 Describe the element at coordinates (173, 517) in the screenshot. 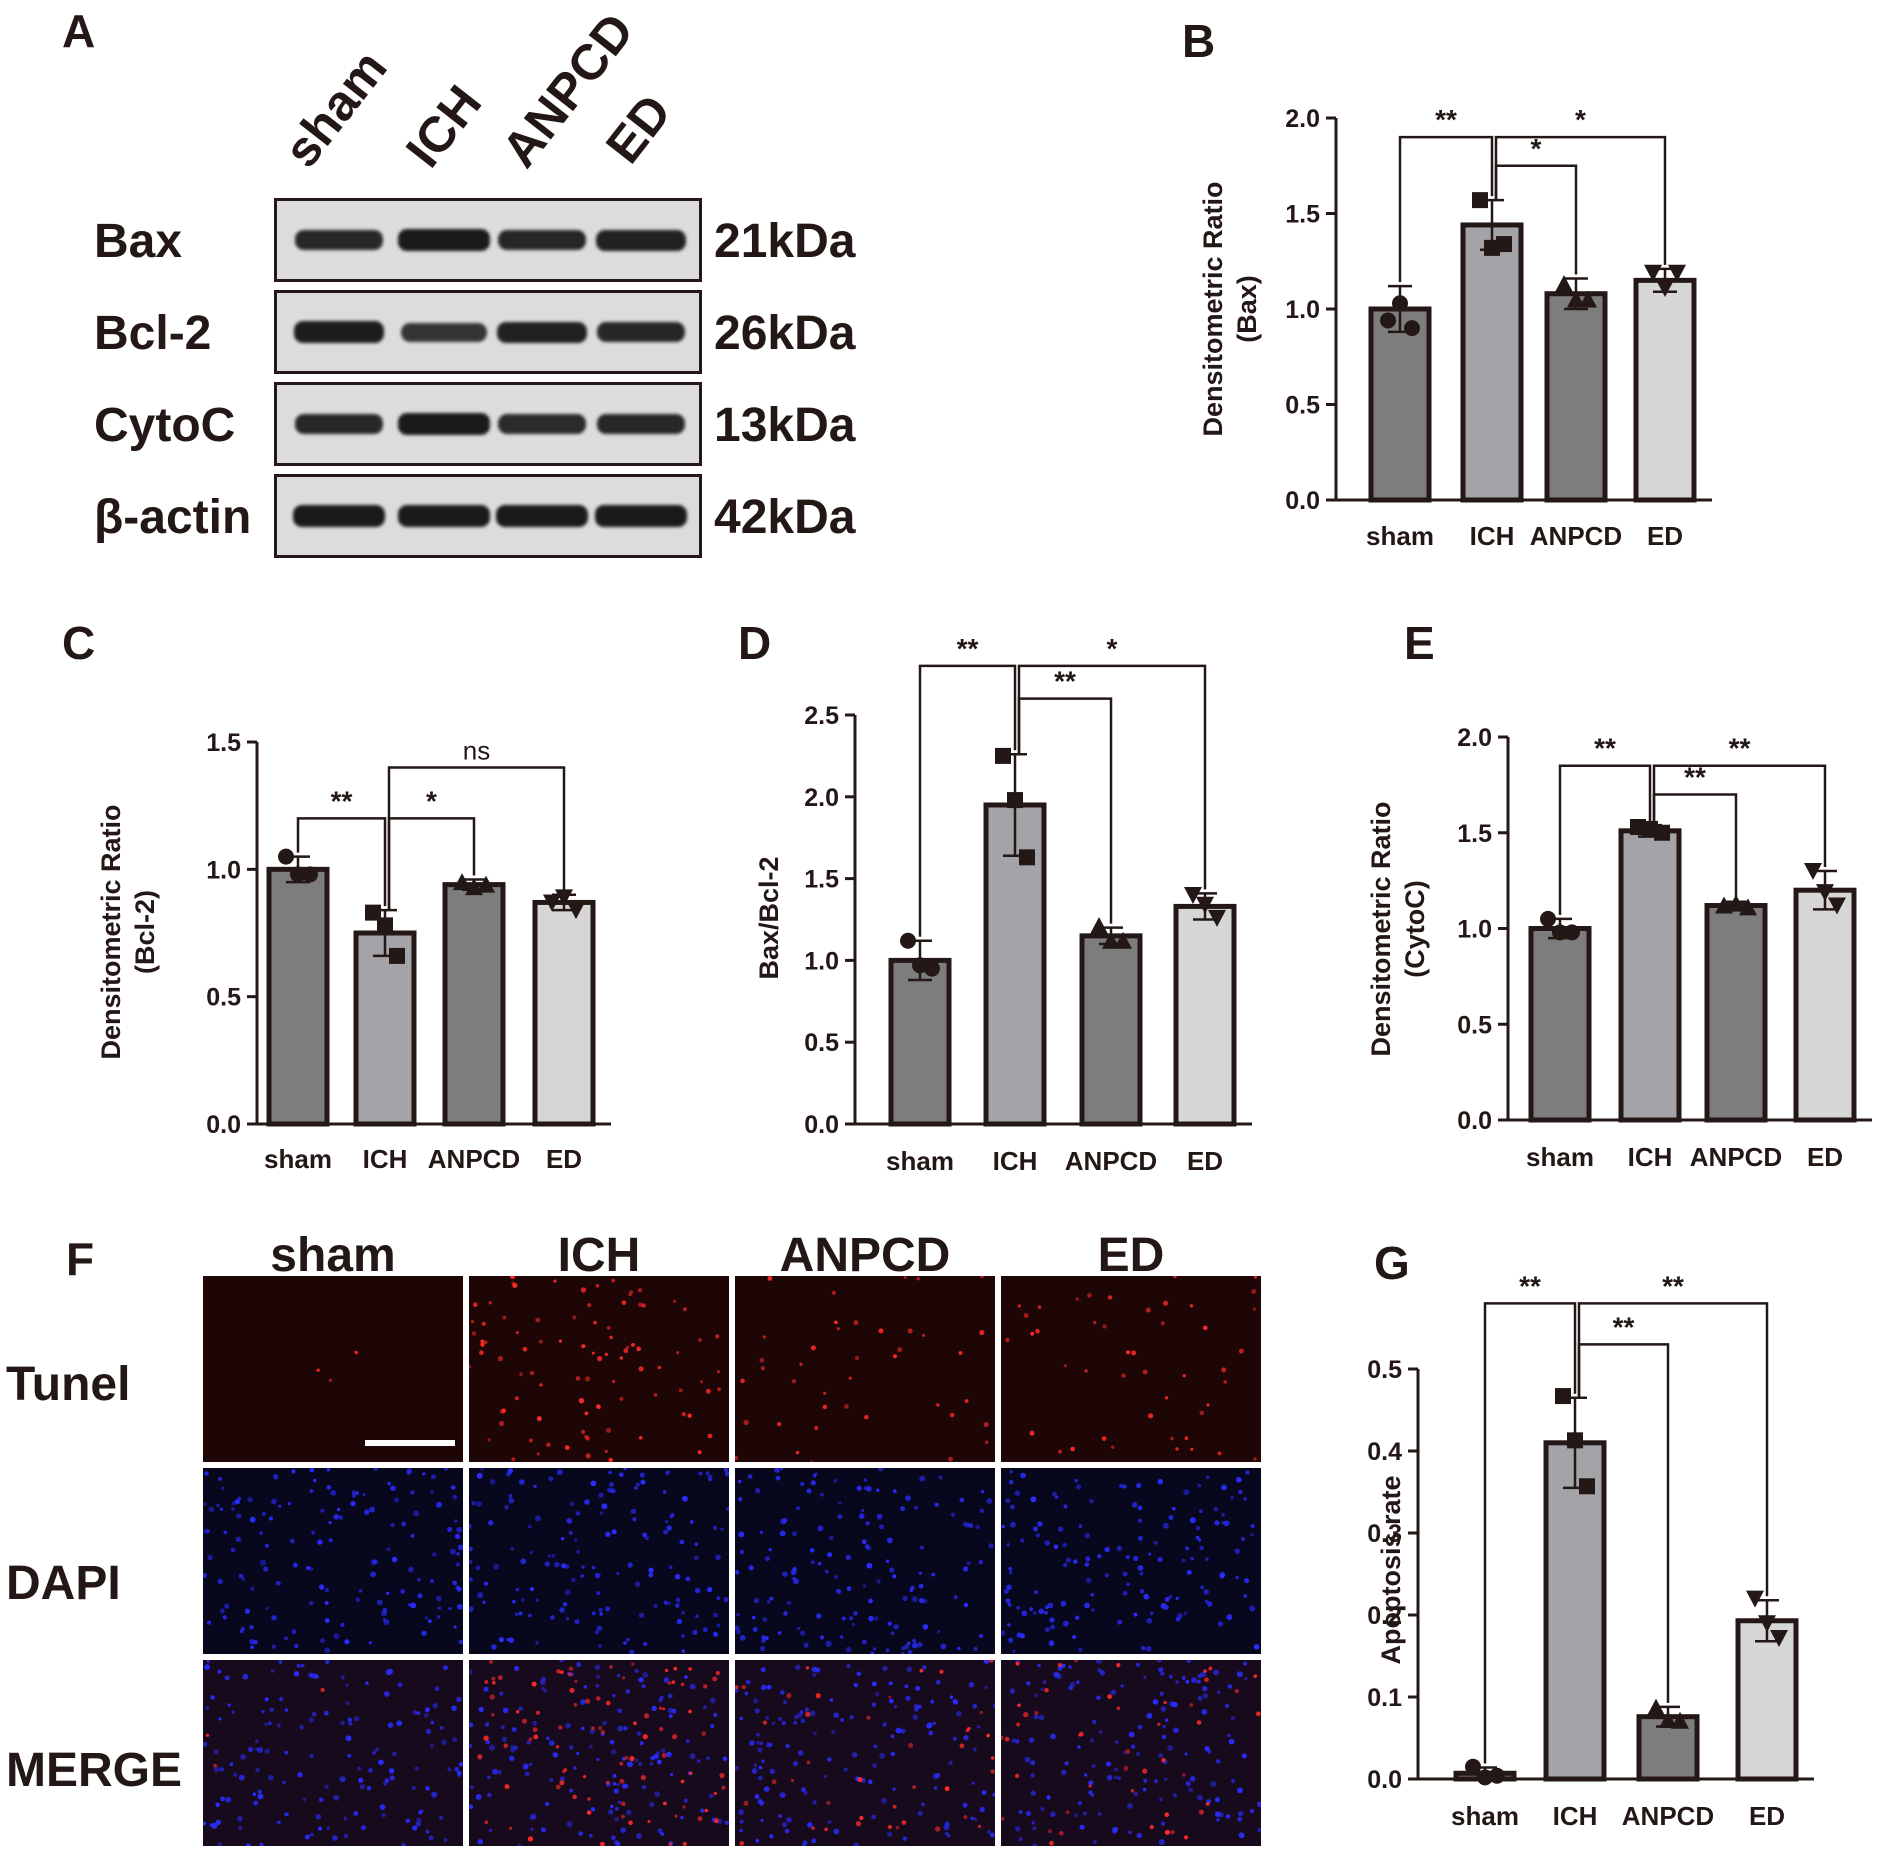

I see `blot-row-label: β-actin` at that location.